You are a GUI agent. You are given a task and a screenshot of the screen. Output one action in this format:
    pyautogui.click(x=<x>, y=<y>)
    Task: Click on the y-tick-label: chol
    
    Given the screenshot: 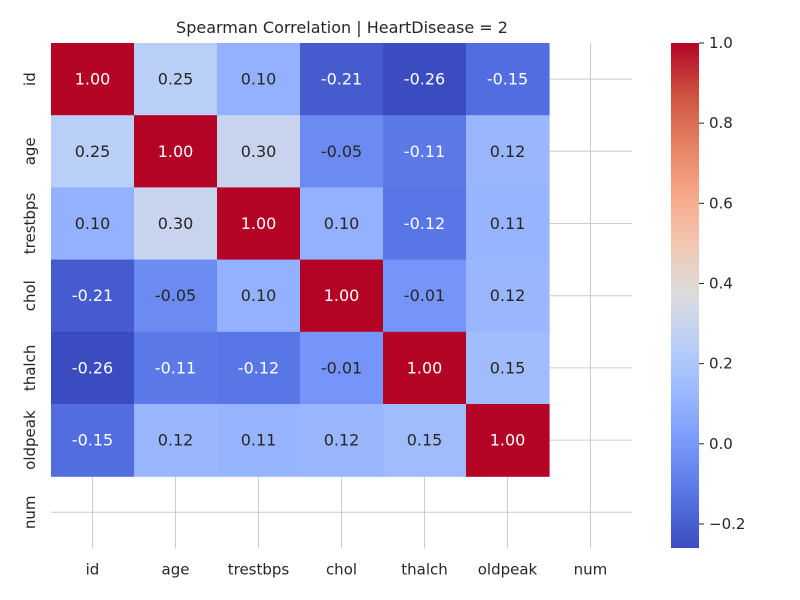 What is the action you would take?
    pyautogui.click(x=30, y=295)
    